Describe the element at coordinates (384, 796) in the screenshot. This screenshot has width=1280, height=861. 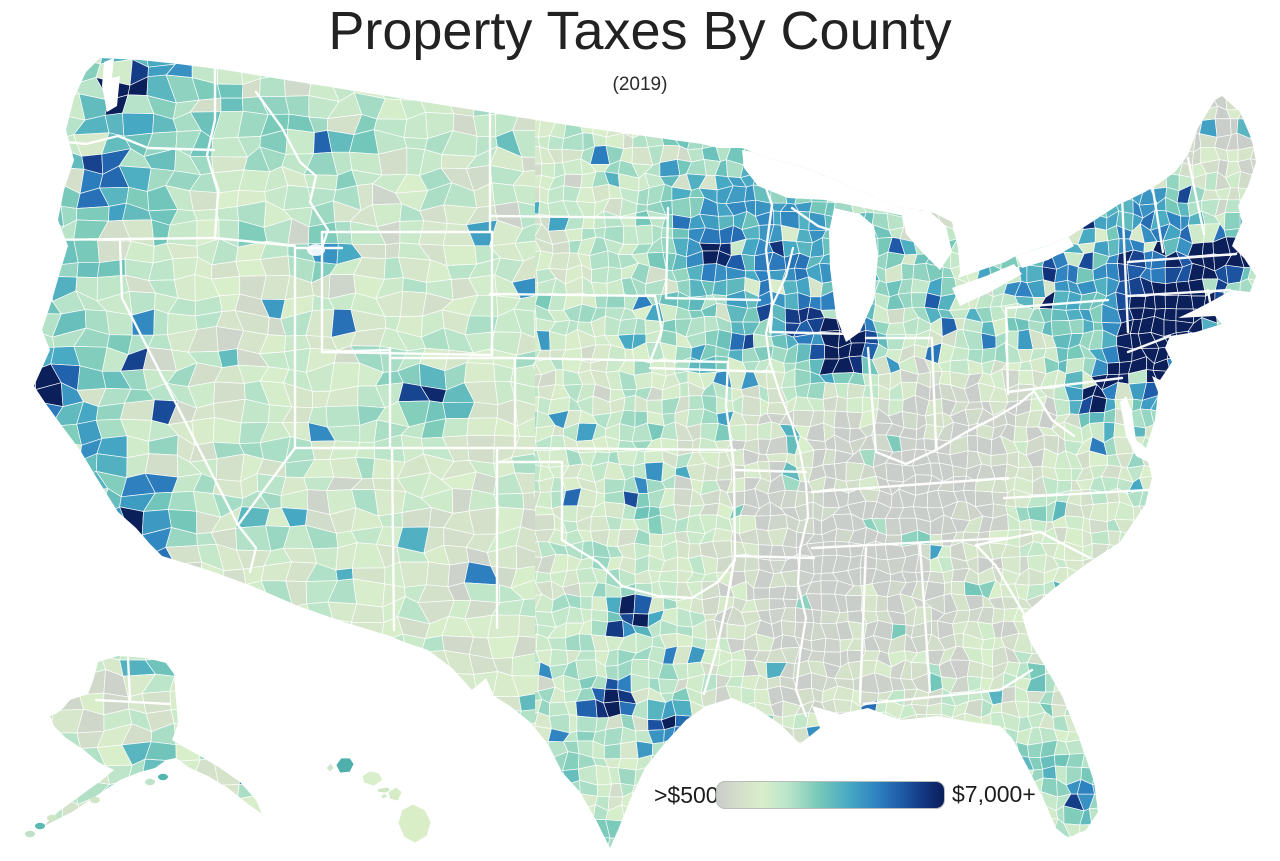
I see `island-lanai` at that location.